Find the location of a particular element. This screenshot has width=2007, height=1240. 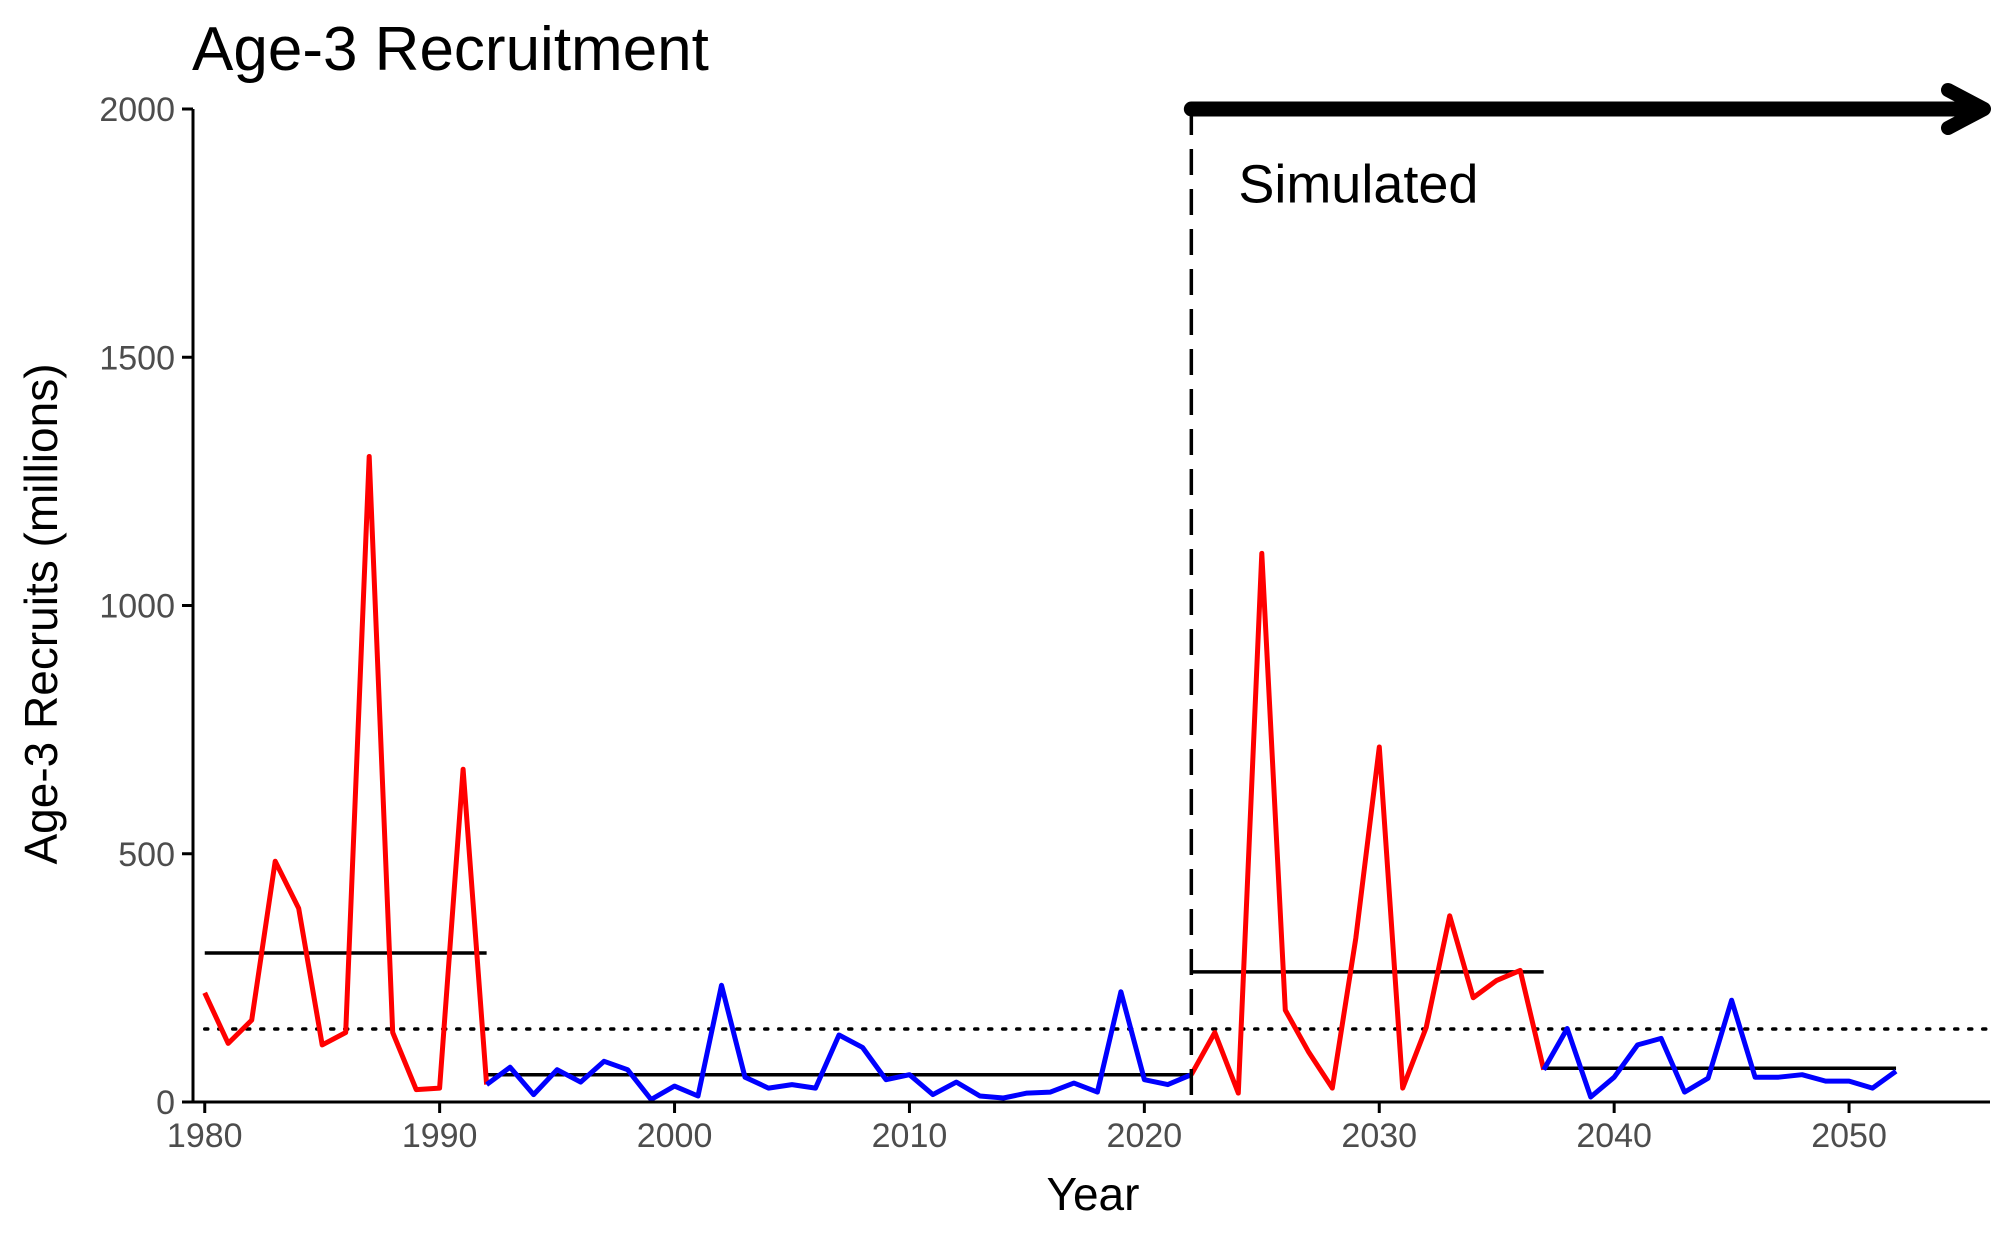

x-tick-label-2040: 2040 is located at coordinates (1614, 1136).